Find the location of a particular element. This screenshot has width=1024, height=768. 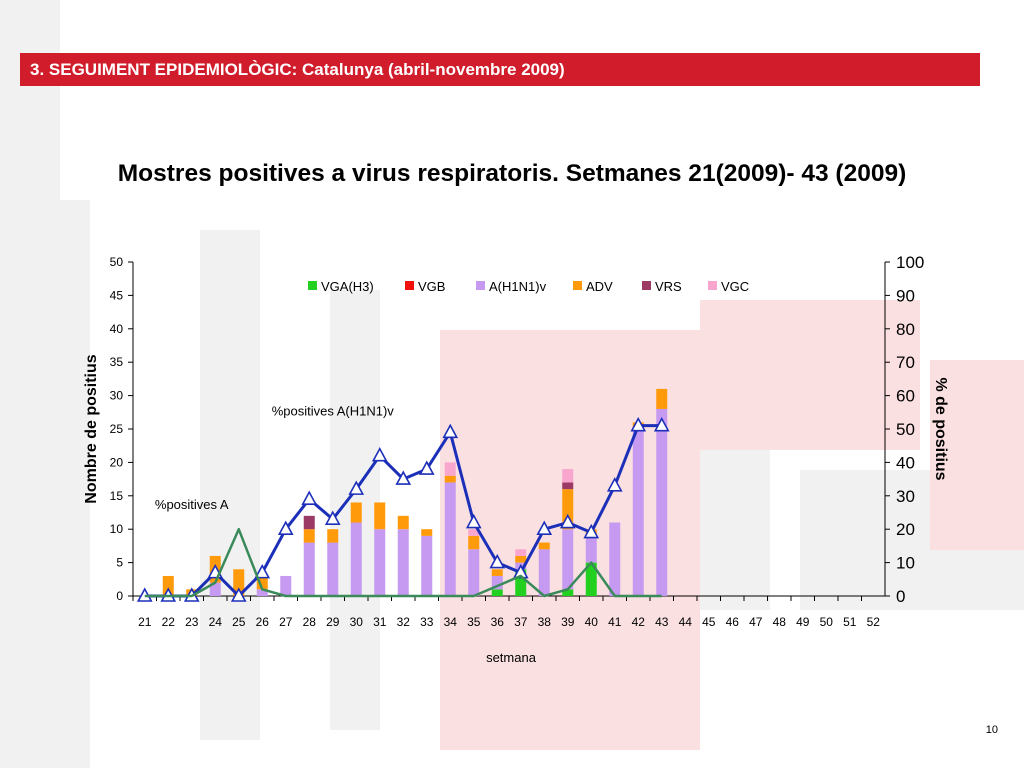

line-series is located at coordinates (403, 562).